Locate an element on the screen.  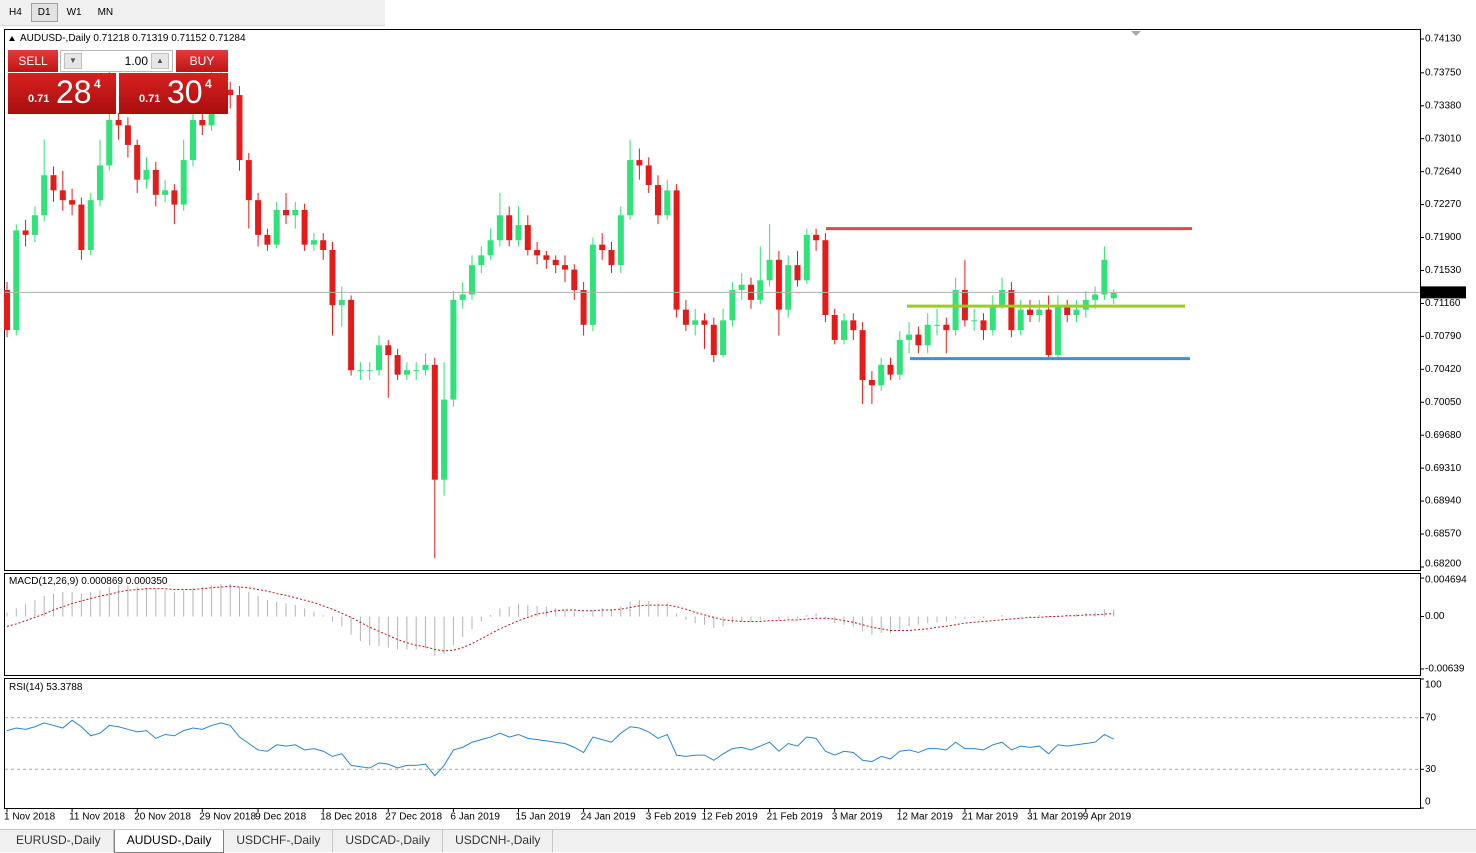
macd-title: MACD(12,26,9) is located at coordinates (43, 581).